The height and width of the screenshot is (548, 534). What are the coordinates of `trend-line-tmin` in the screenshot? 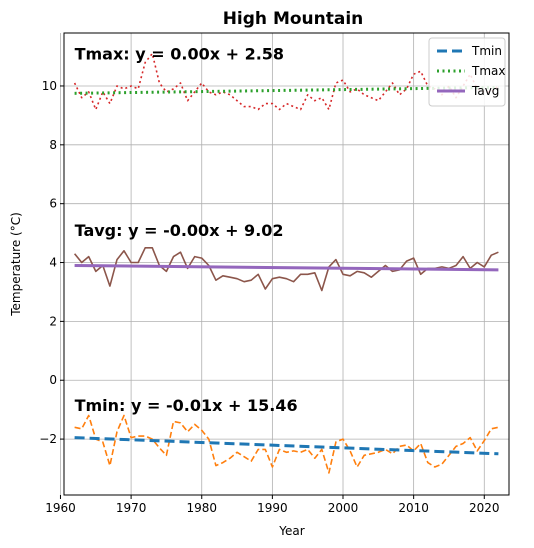 It's located at (287, 446).